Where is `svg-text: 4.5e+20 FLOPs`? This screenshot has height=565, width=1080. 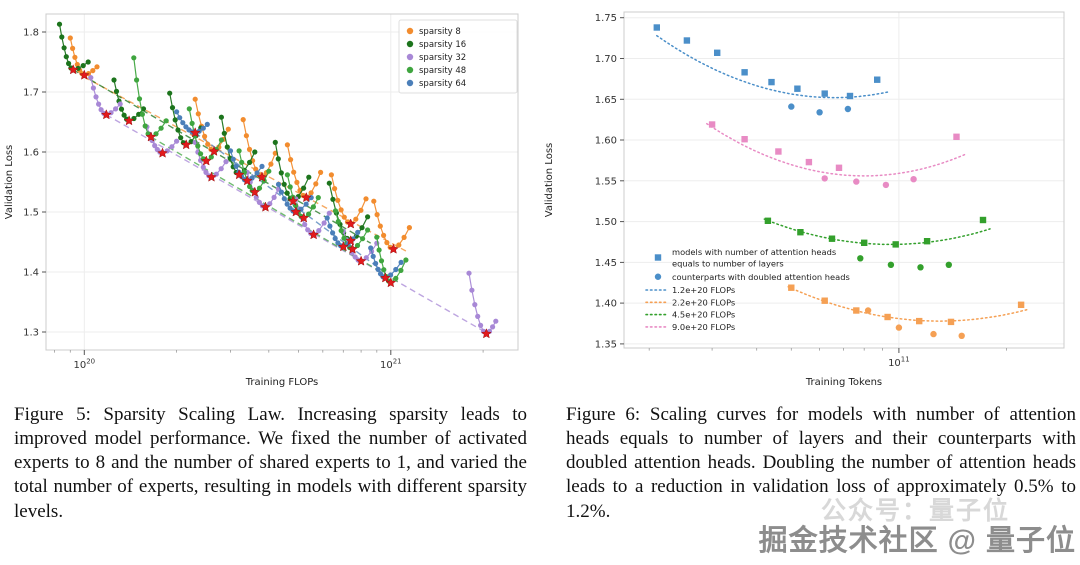 svg-text: 4.5e+20 FLOPs is located at coordinates (703, 315).